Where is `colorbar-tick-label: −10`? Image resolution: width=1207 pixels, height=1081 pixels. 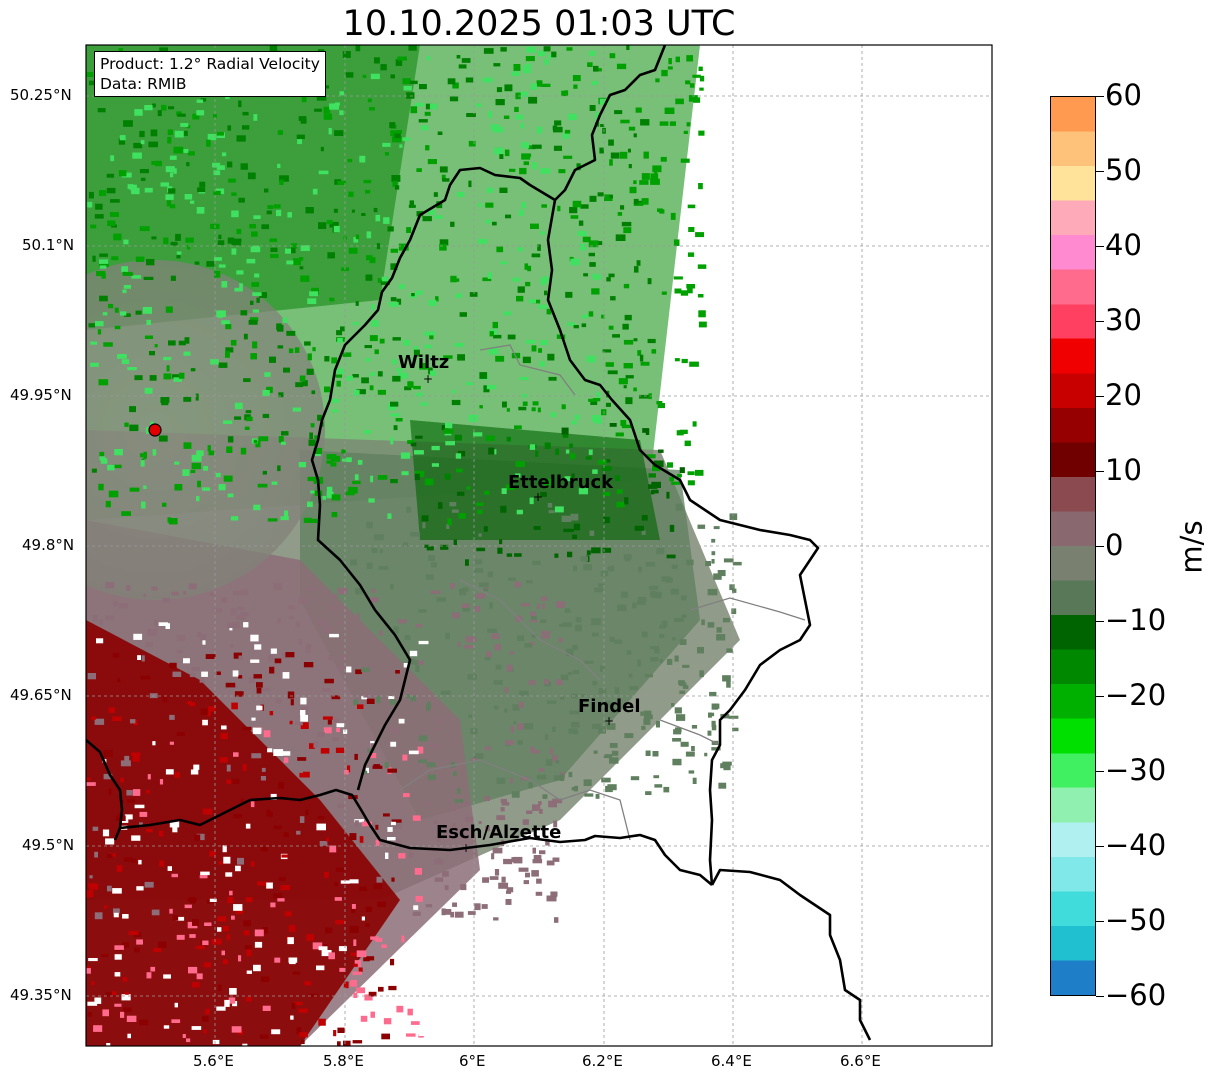
colorbar-tick-label: −10 is located at coordinates (1136, 620).